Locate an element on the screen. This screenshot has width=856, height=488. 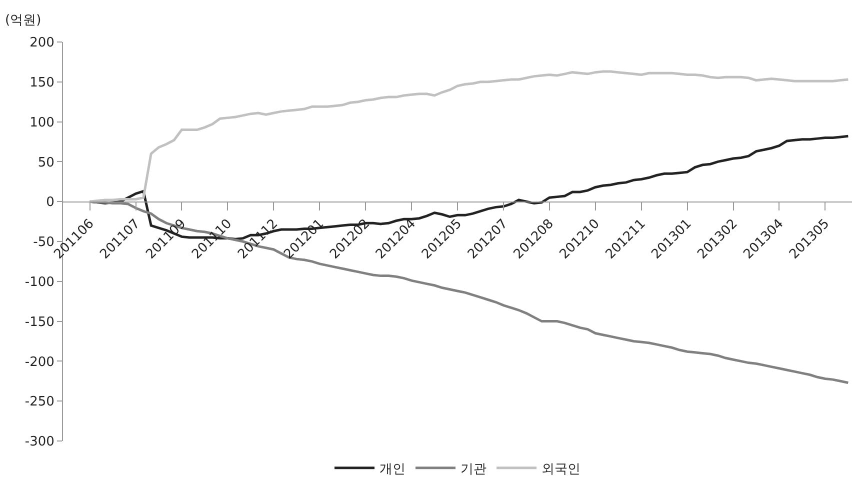
y-tick-label: -250 is located at coordinates (39, 402).